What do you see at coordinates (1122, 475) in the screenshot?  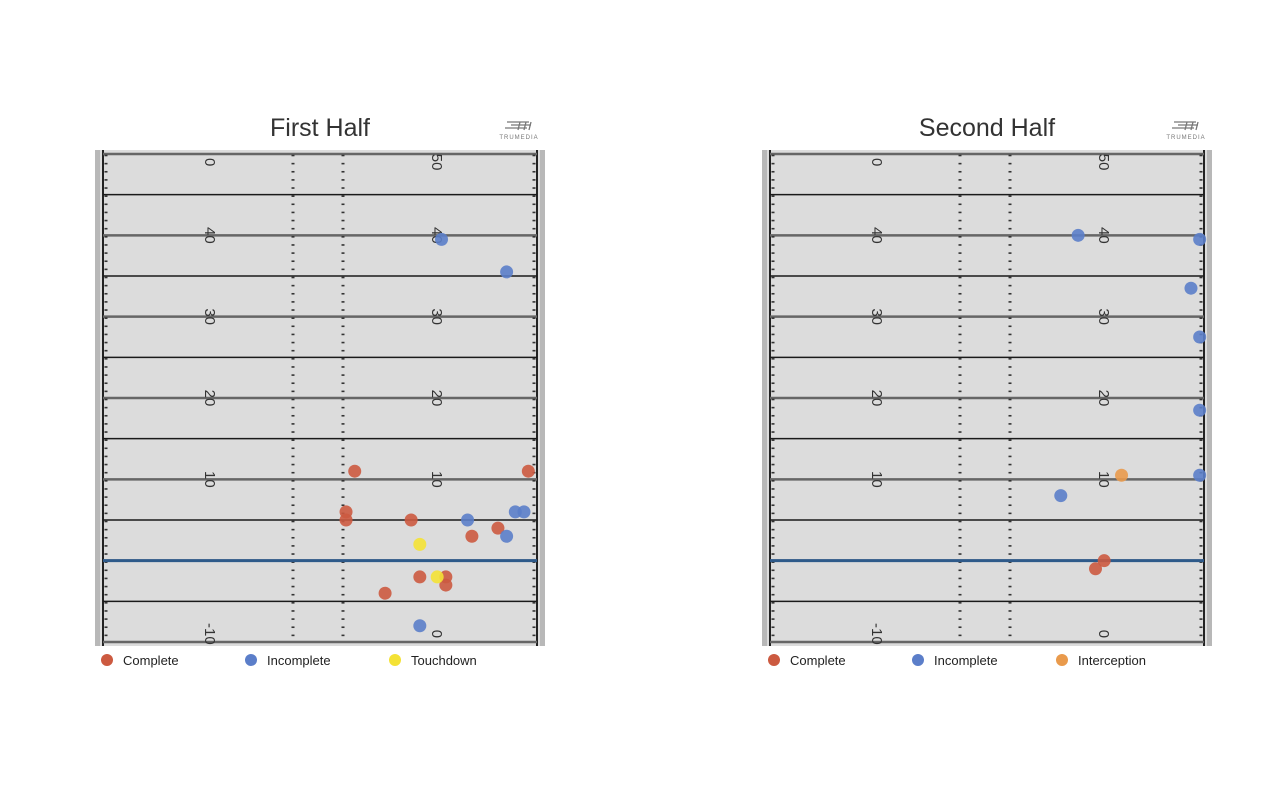 I see `point-interception` at bounding box center [1122, 475].